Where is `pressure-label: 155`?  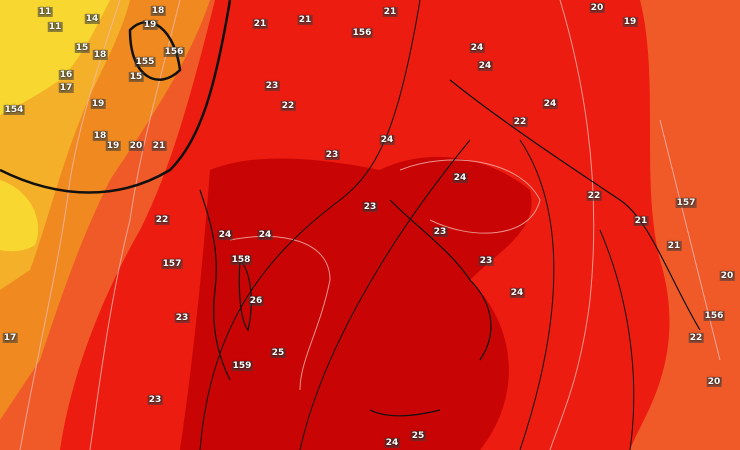 pressure-label: 155 is located at coordinates (145, 62).